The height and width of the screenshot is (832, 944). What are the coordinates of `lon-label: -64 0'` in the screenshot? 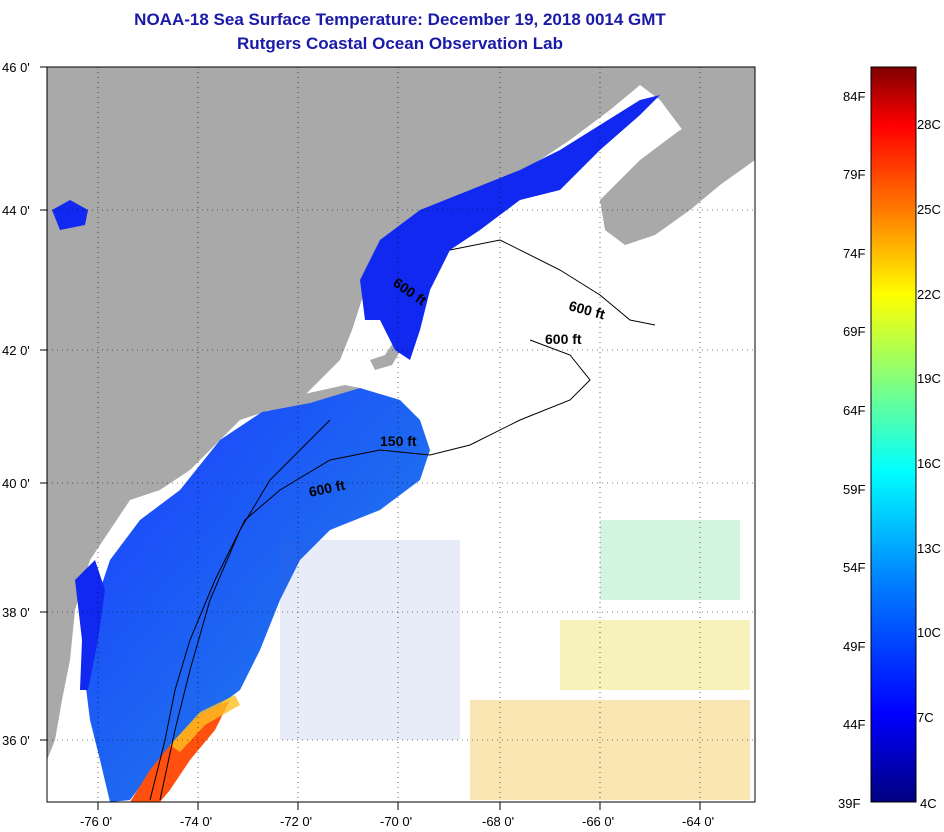 It's located at (698, 821).